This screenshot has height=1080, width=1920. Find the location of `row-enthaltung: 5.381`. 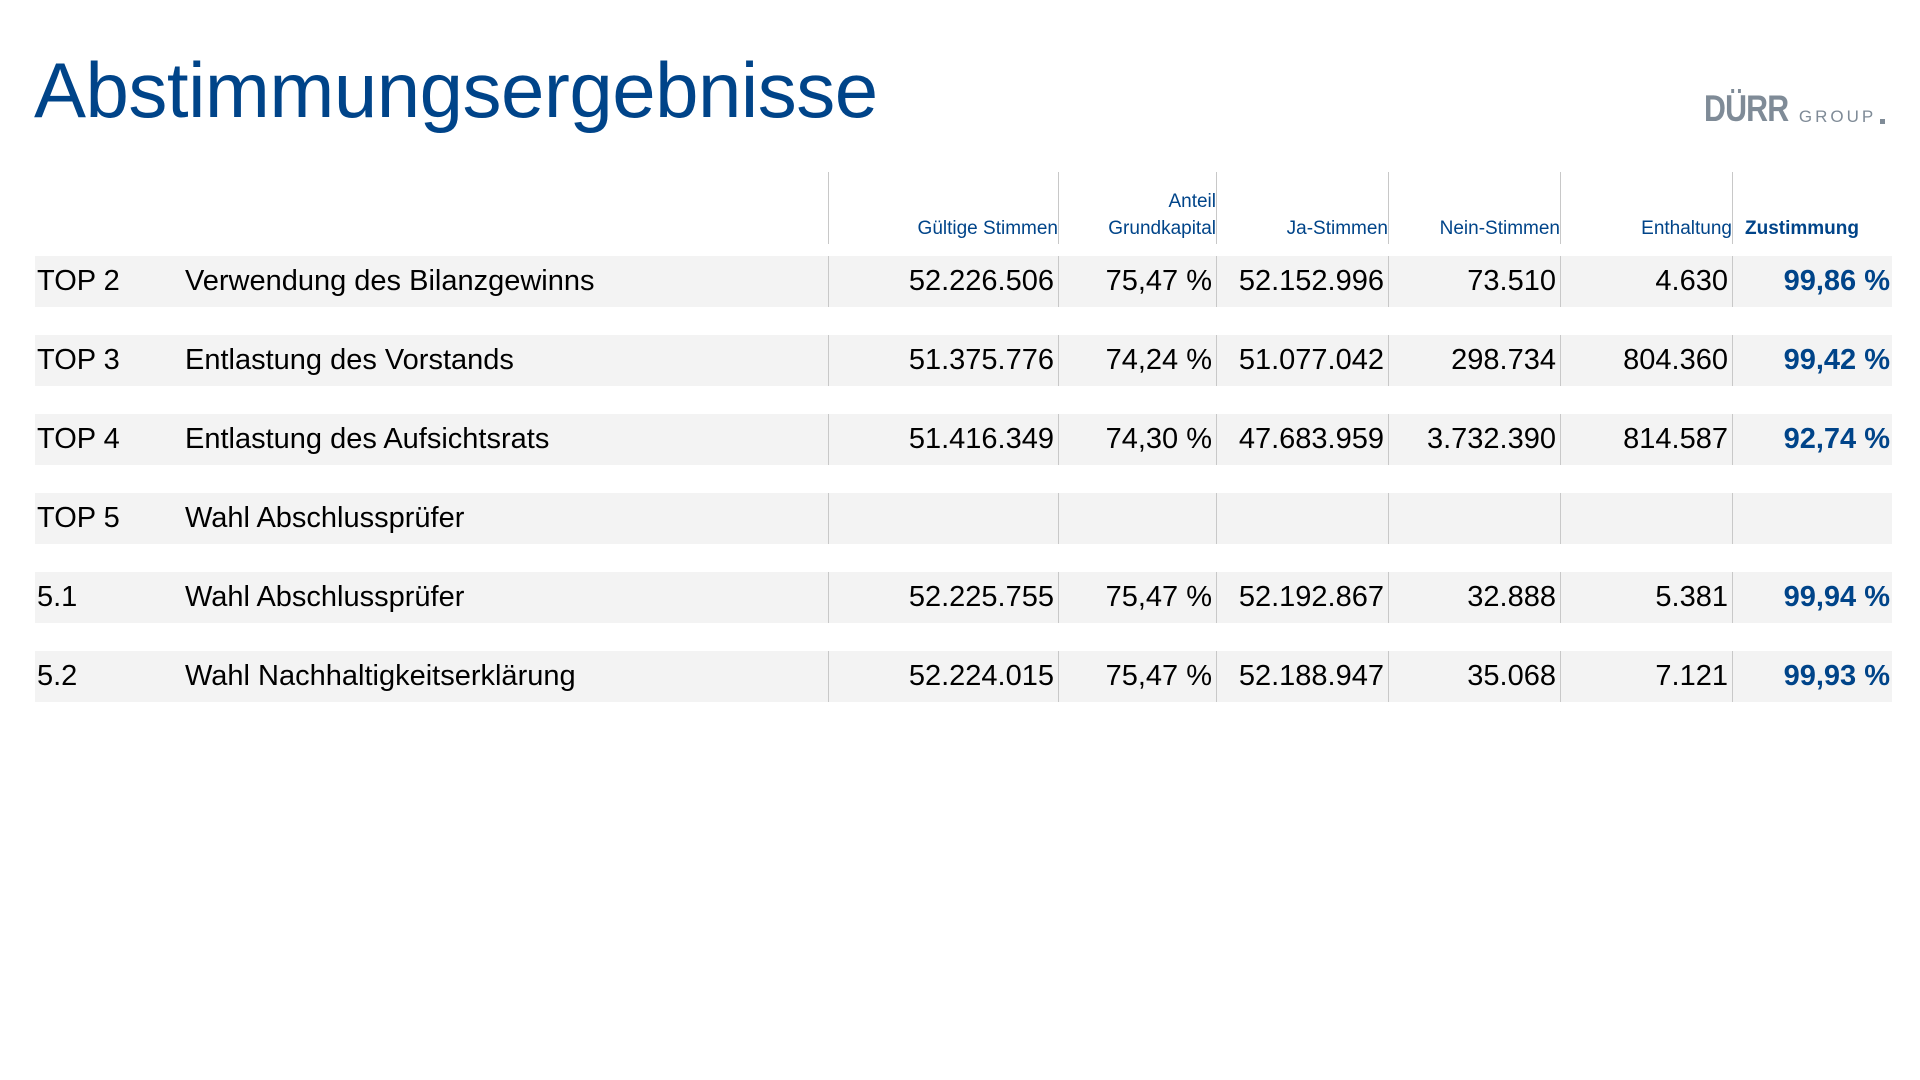

row-enthaltung: 5.381 is located at coordinates (1646, 597).